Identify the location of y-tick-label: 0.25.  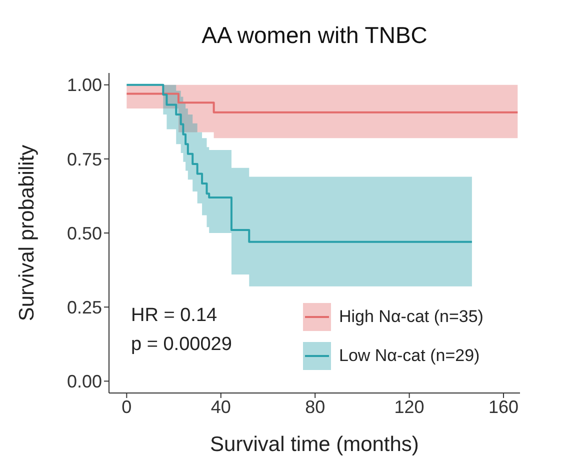
(84, 307).